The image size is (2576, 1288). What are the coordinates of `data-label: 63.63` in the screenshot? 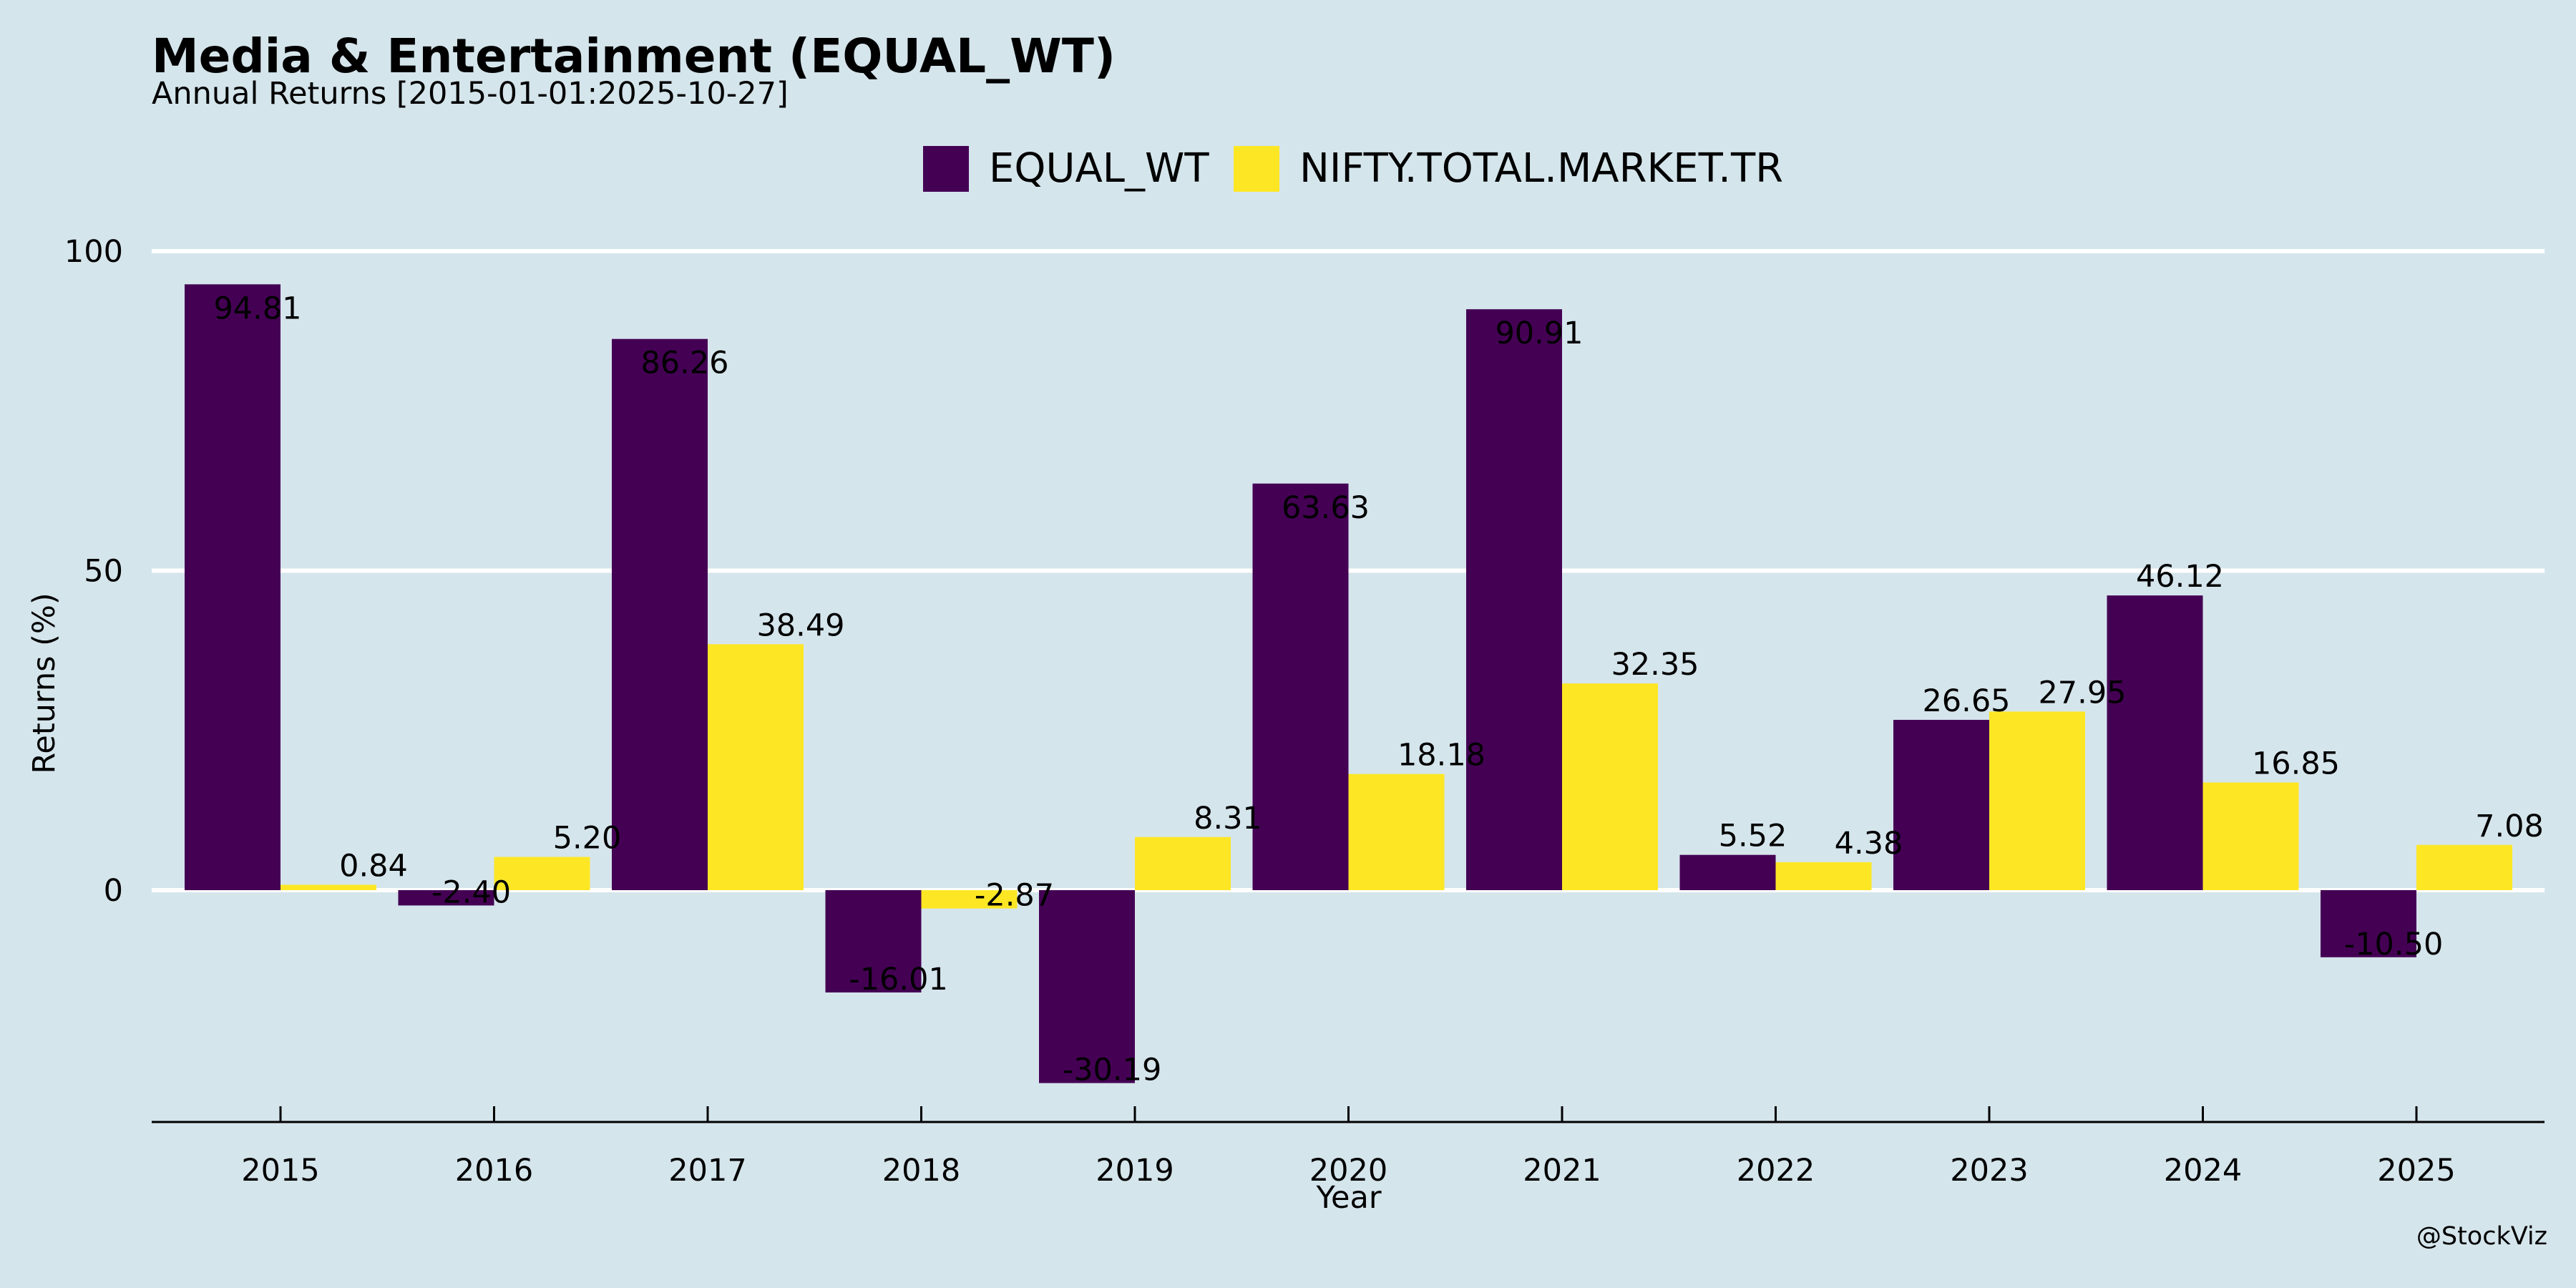 It's located at (1326, 508).